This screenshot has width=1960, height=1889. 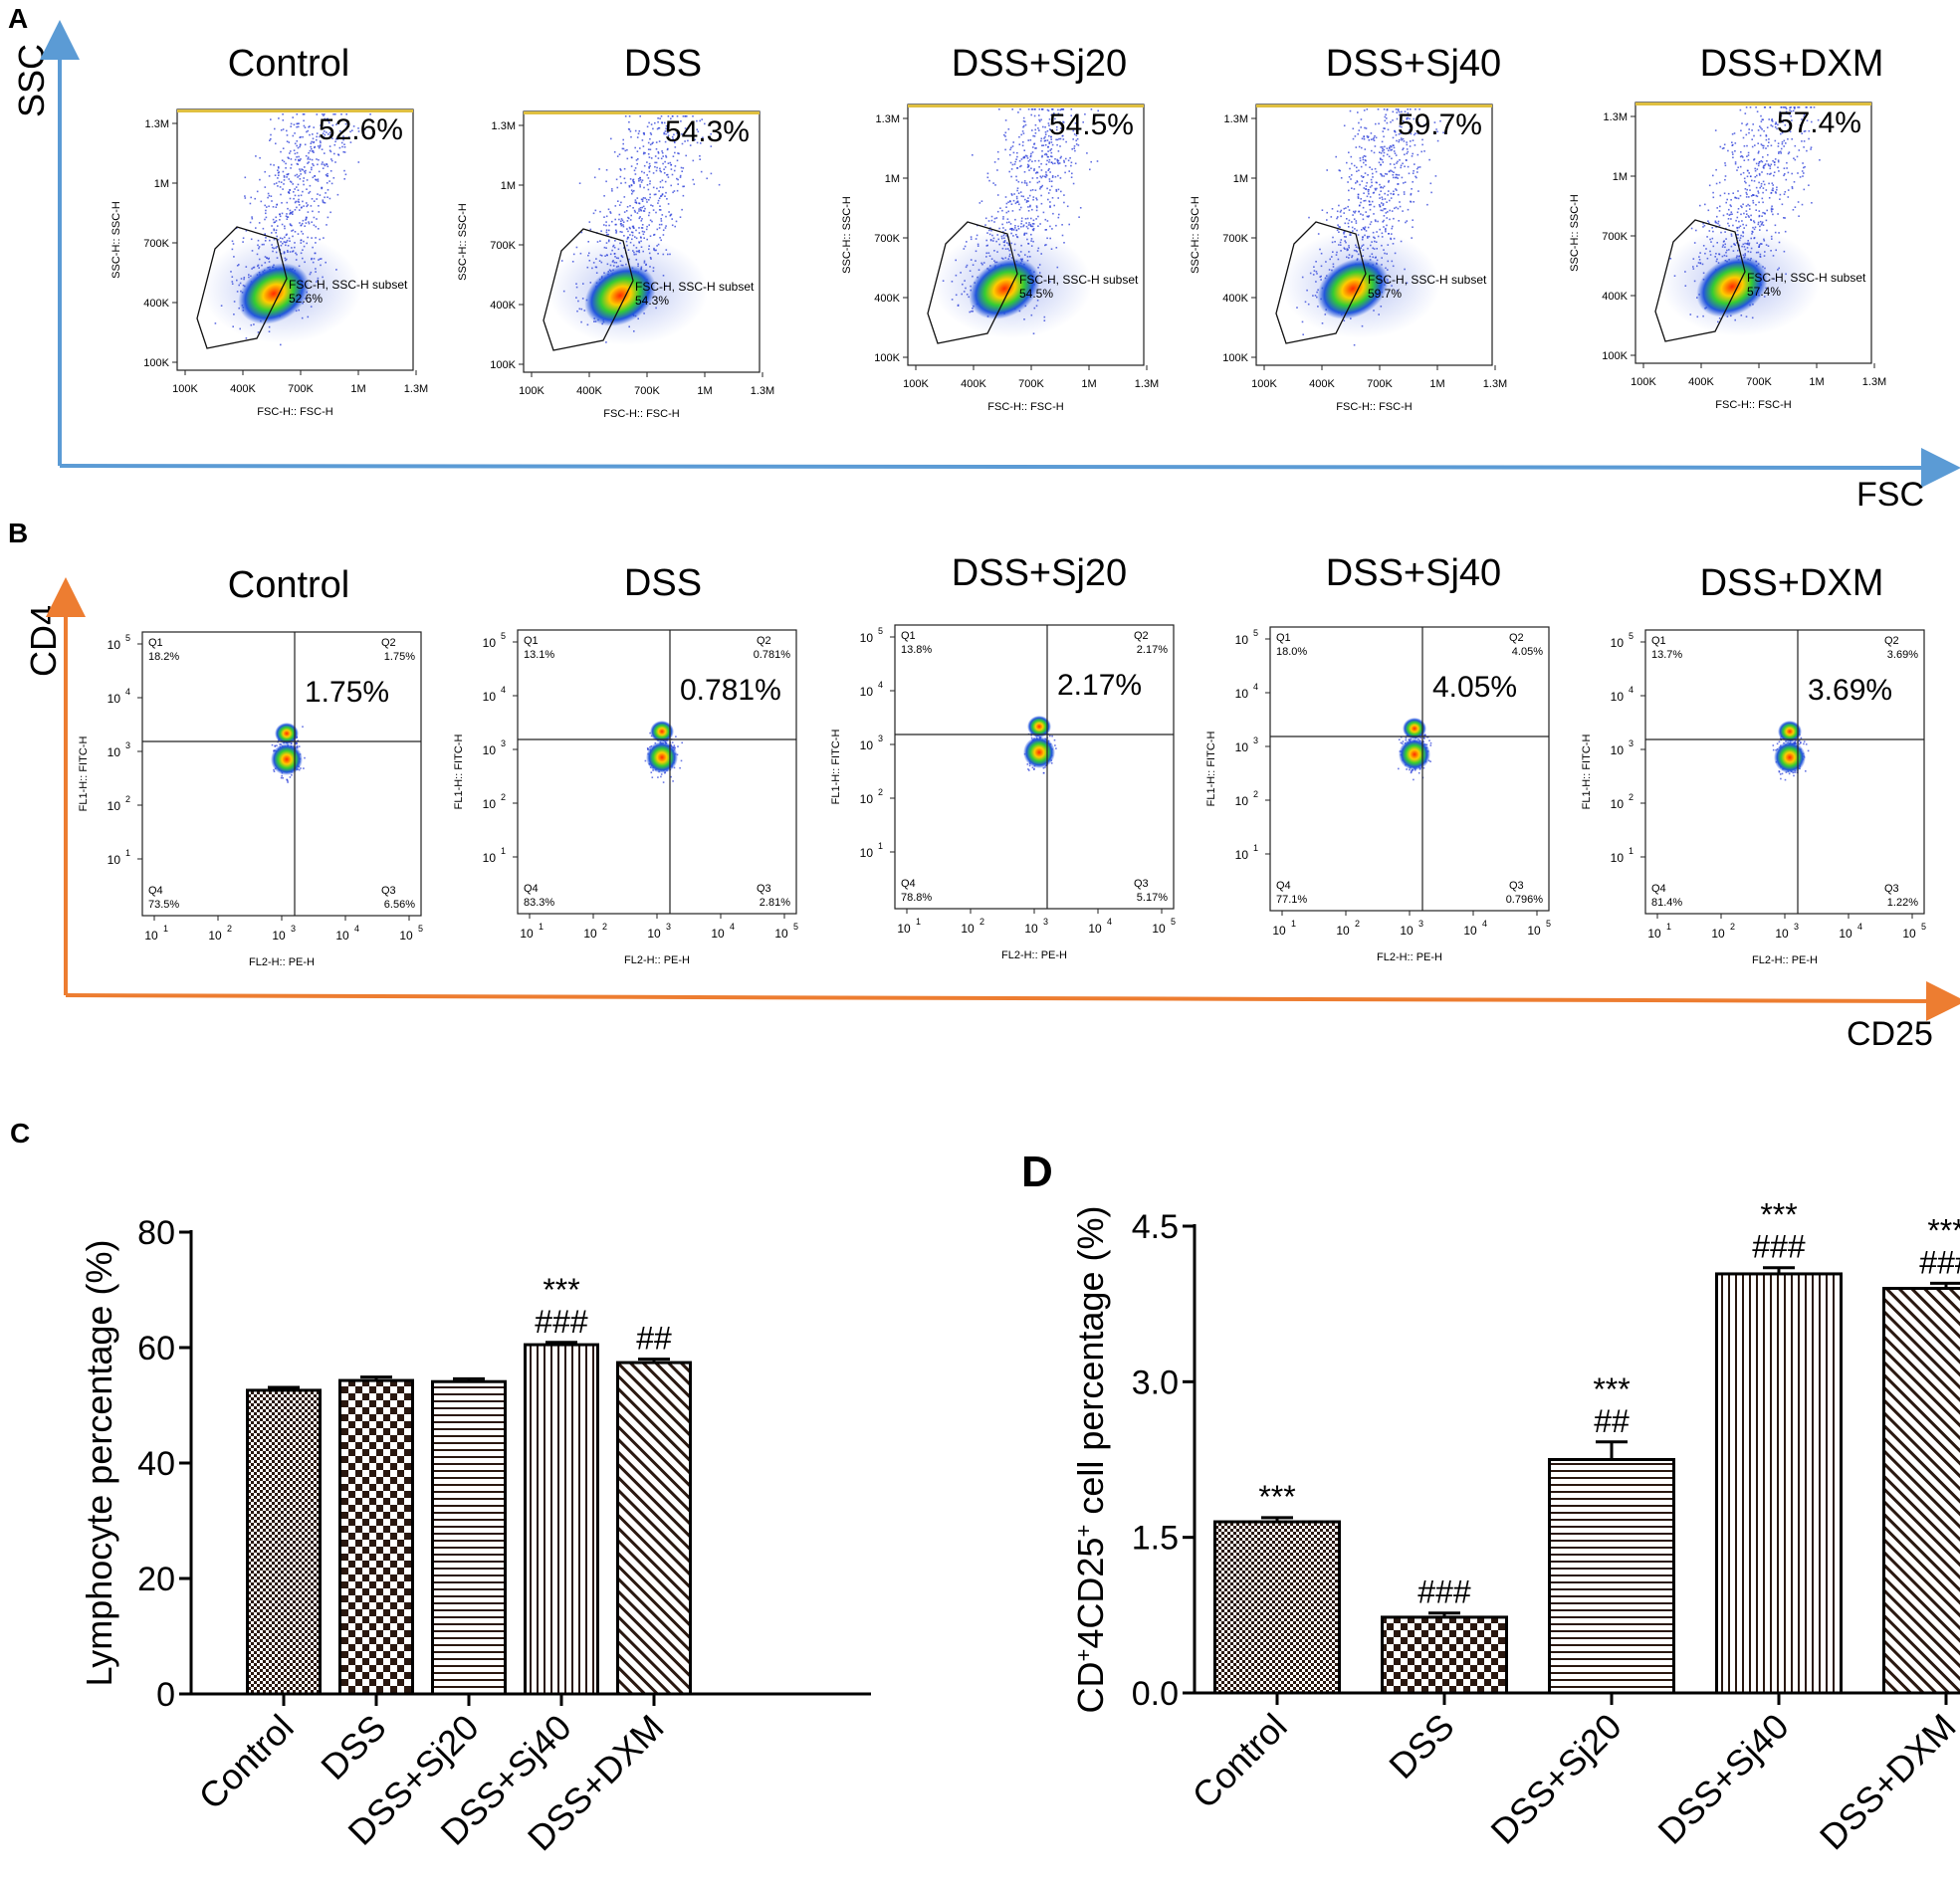 I want to click on x-tick-label: DSS+DXM, so click(x=1886, y=1782).